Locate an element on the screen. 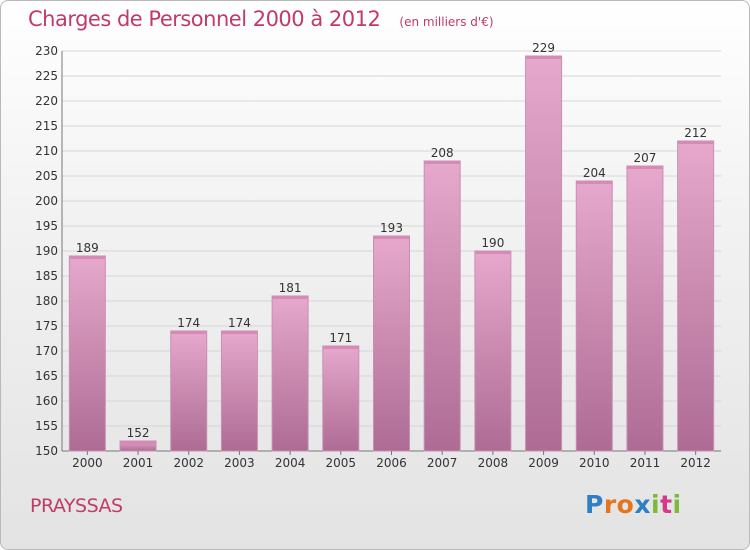 The width and height of the screenshot is (750, 550). brand-letter: x is located at coordinates (642, 504).